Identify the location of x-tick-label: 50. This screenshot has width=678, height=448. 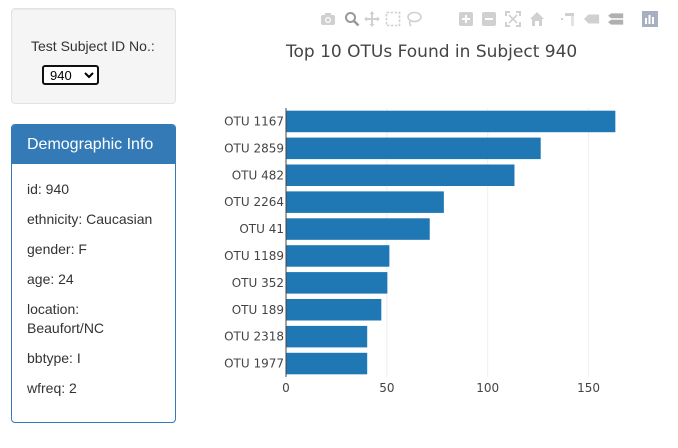
(386, 388).